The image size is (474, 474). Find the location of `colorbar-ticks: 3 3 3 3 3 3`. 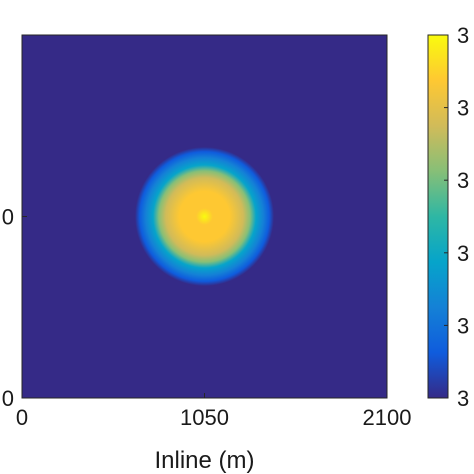

colorbar-ticks: 3 3 3 3 3 3 is located at coordinates (456, 217).